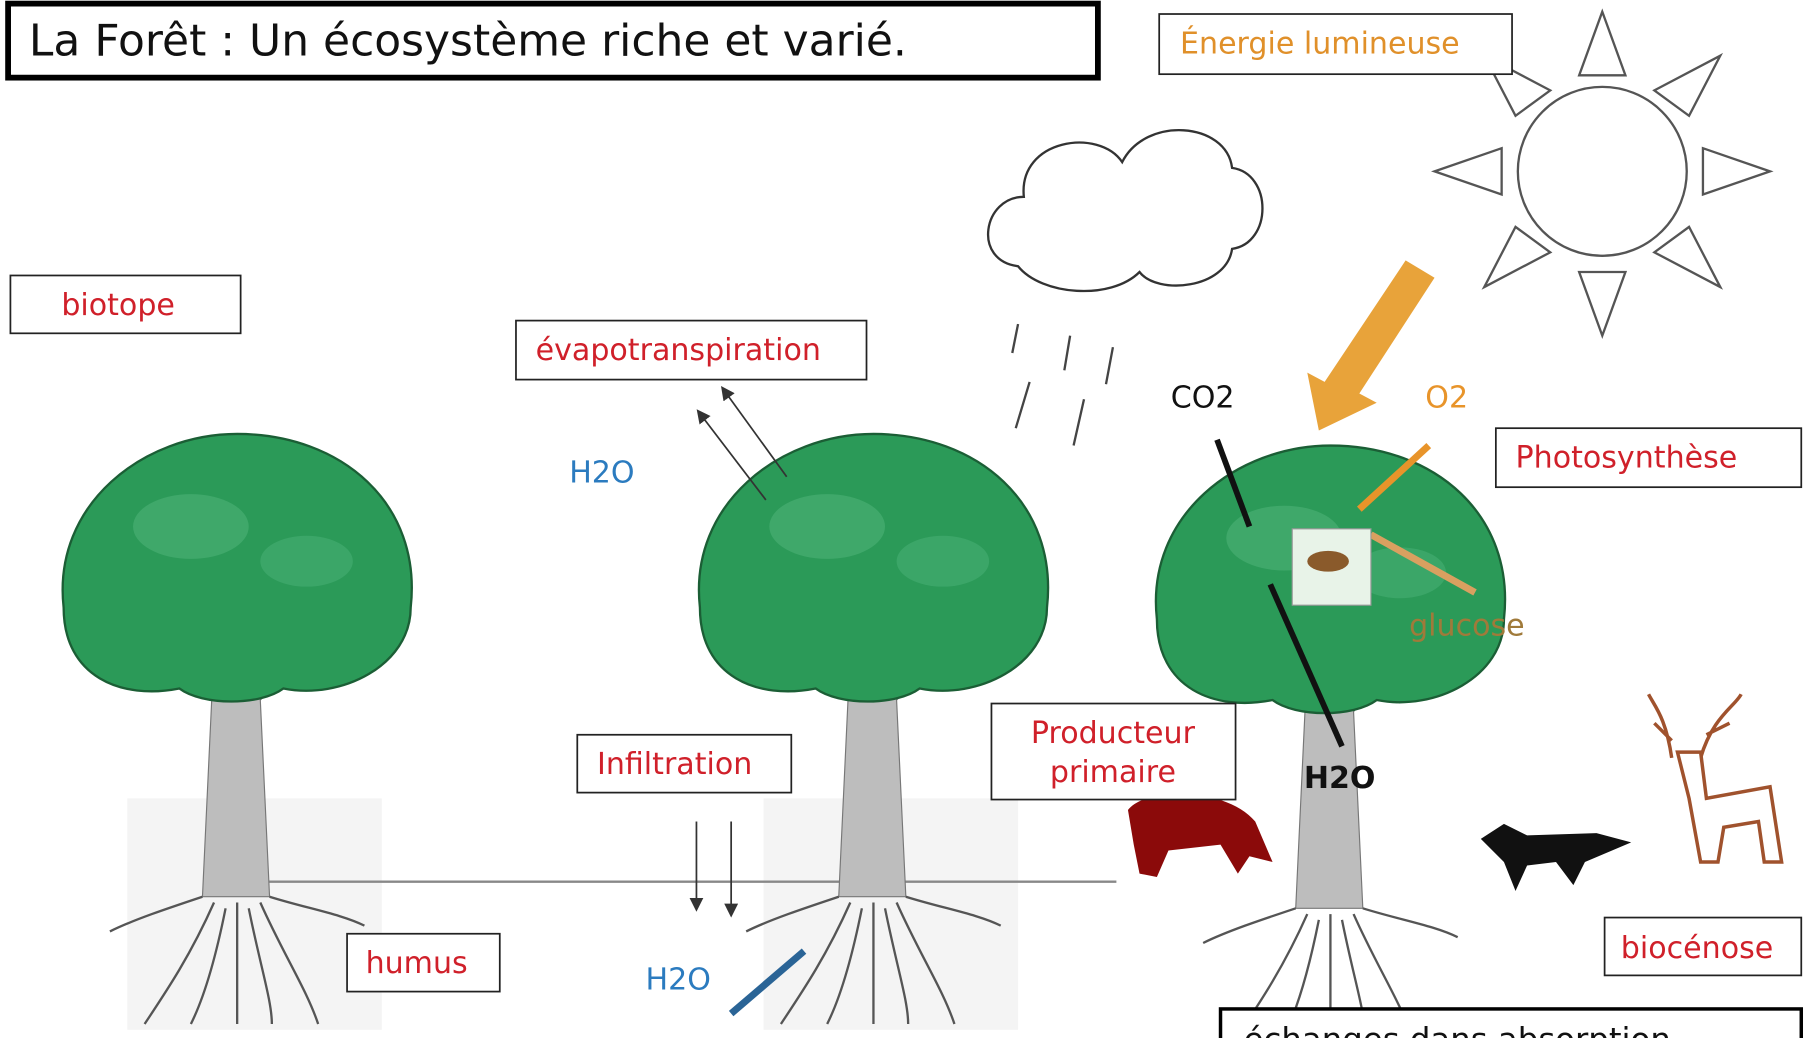 This screenshot has height=1038, width=1814. What do you see at coordinates (1715, 778) in the screenshot?
I see `deer` at bounding box center [1715, 778].